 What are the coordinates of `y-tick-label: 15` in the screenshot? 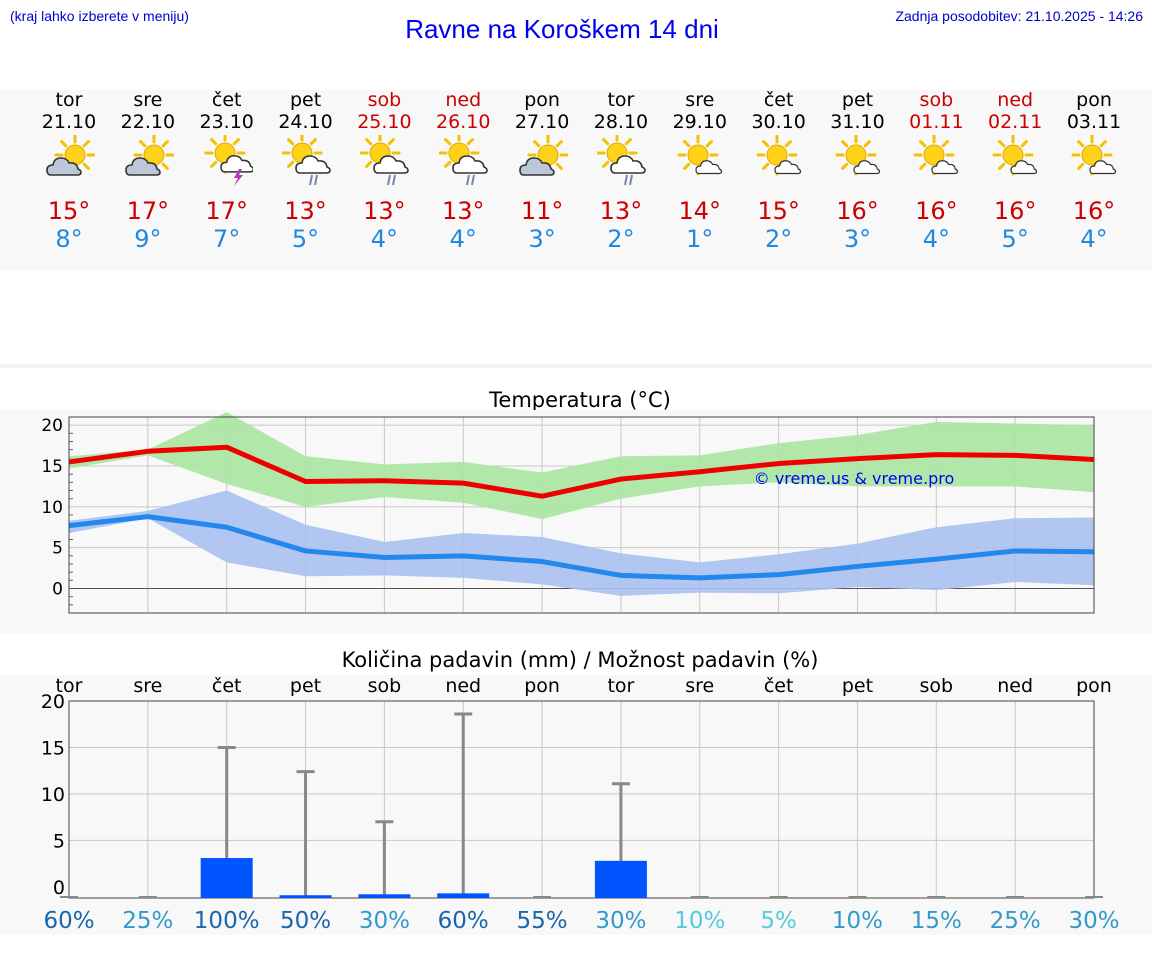 It's located at (53, 748).